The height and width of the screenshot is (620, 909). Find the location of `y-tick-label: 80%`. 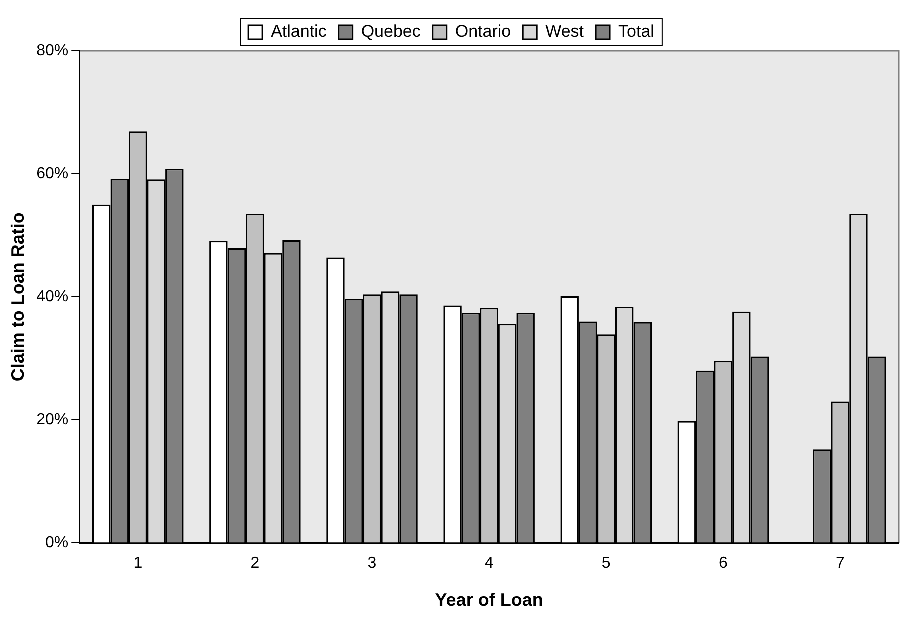

y-tick-label: 80% is located at coordinates (52, 51).